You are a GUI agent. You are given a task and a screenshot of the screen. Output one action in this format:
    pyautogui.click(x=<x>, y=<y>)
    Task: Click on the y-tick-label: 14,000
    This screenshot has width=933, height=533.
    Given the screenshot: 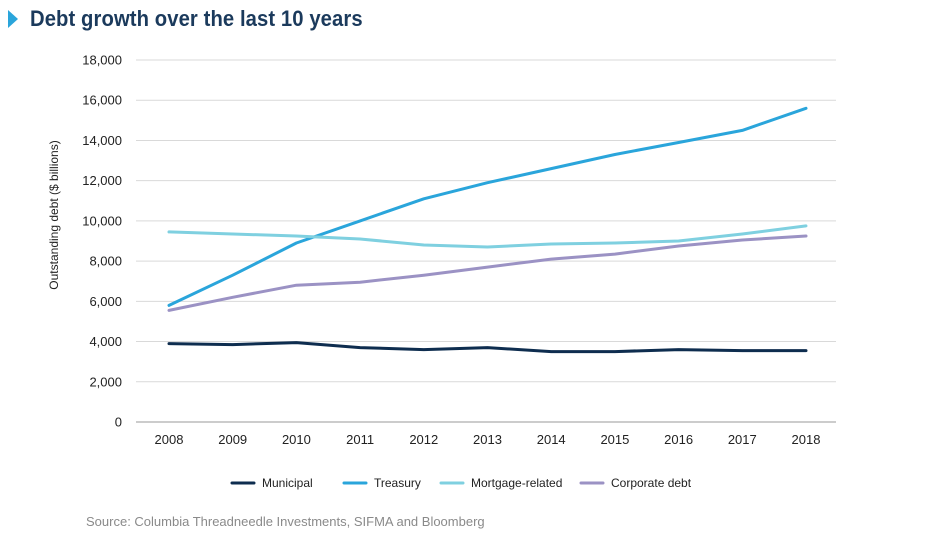 What is the action you would take?
    pyautogui.click(x=102, y=140)
    